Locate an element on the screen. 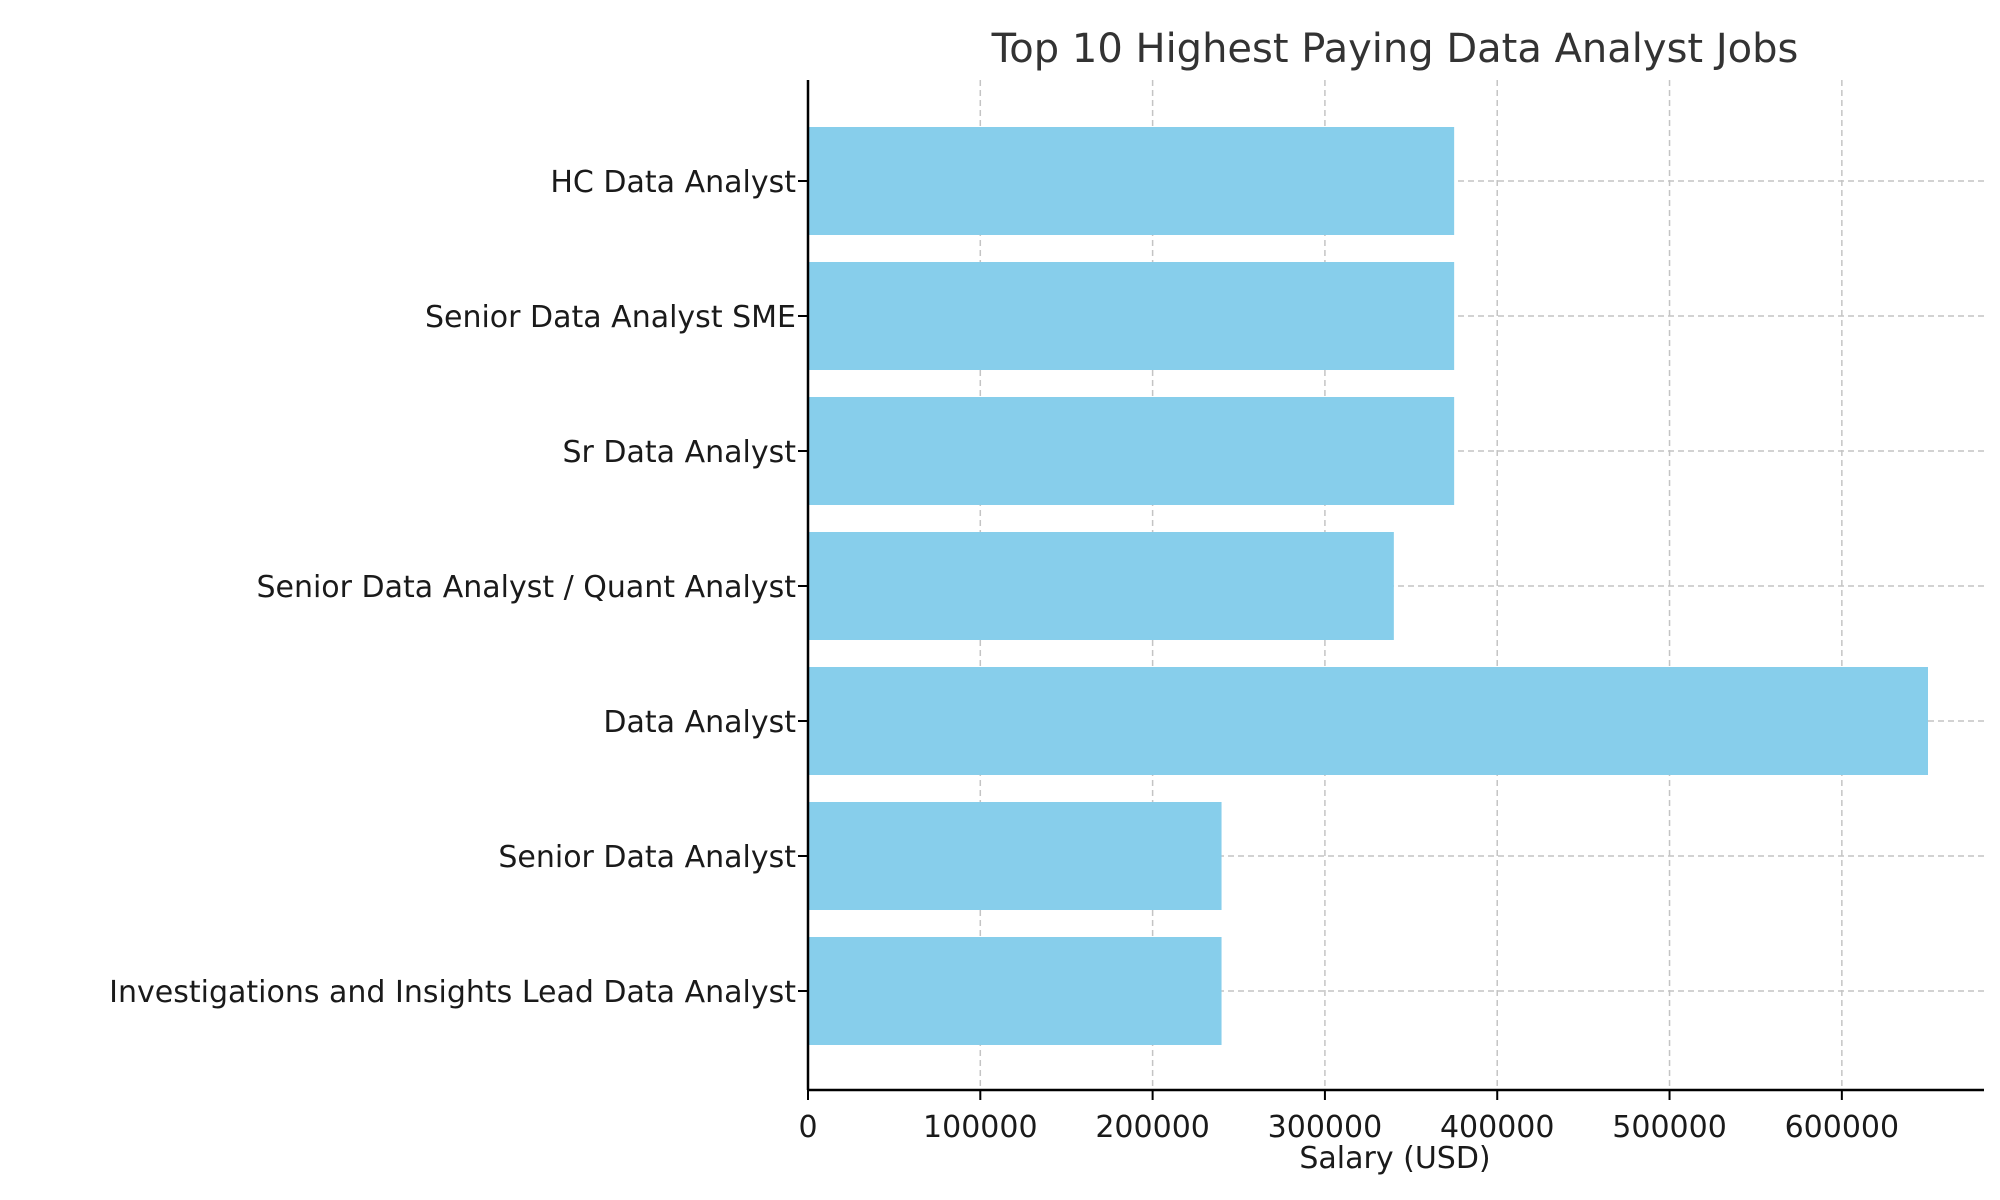  y-tick-label: Senior Data Analyst is located at coordinates (647, 857).